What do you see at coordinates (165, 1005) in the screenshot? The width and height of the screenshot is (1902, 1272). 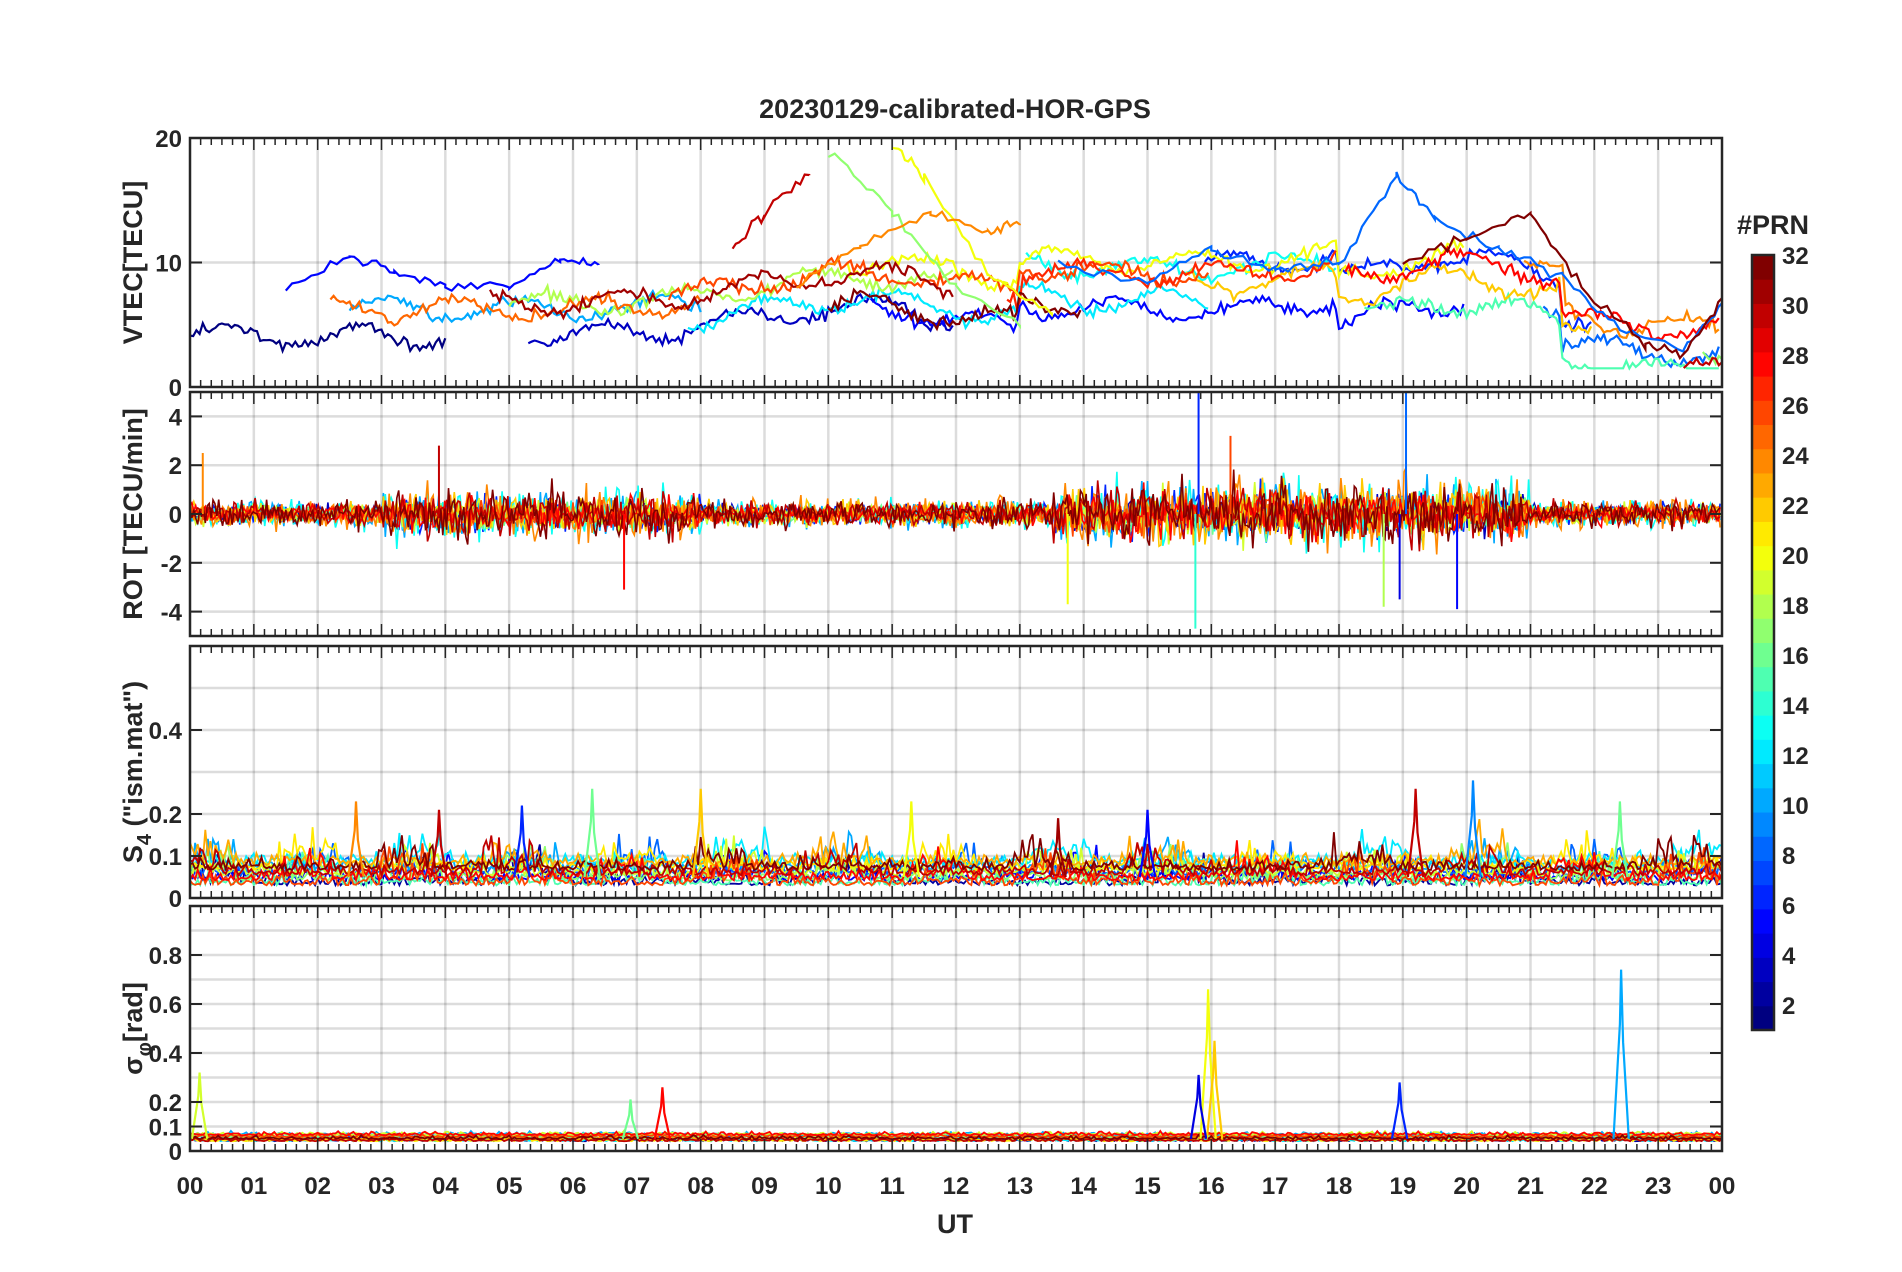 I see `y-tick-label: 0.6` at bounding box center [165, 1005].